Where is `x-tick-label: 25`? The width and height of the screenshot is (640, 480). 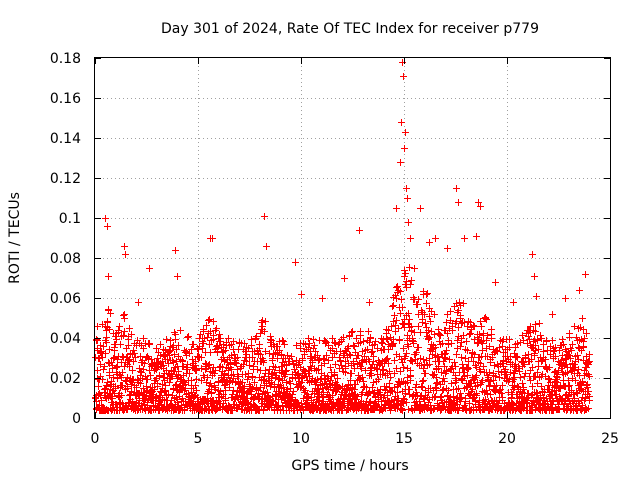
x-tick-label: 25 is located at coordinates (610, 439).